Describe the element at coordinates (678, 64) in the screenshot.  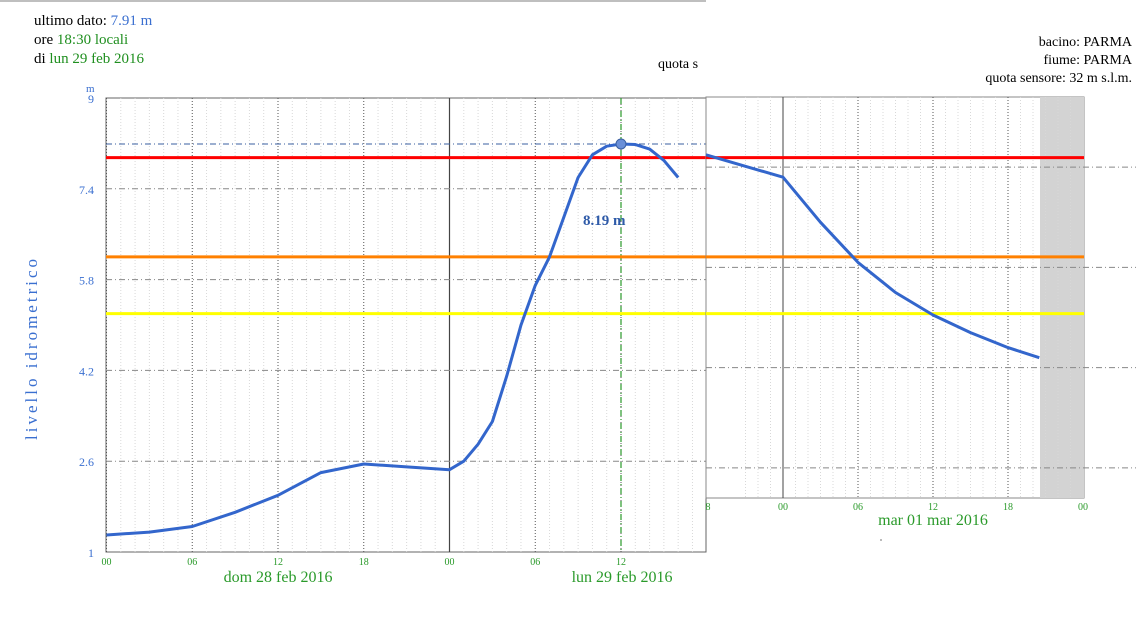
I see `truncated-quota-label: quota s` at that location.